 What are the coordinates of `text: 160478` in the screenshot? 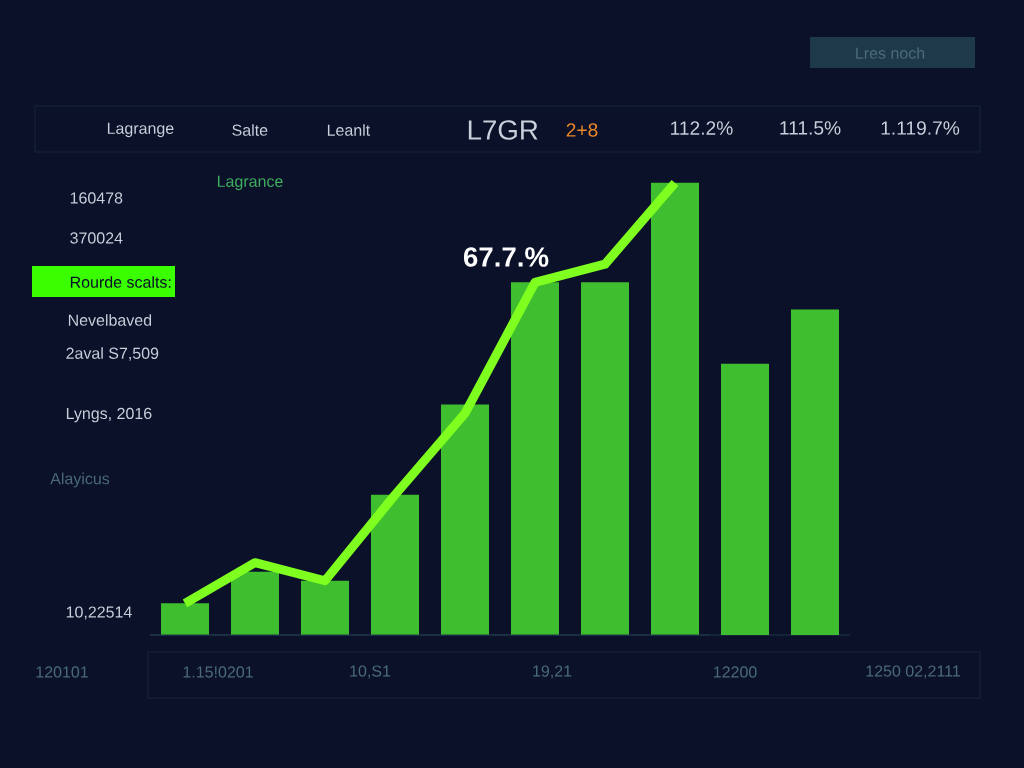 It's located at (96, 198).